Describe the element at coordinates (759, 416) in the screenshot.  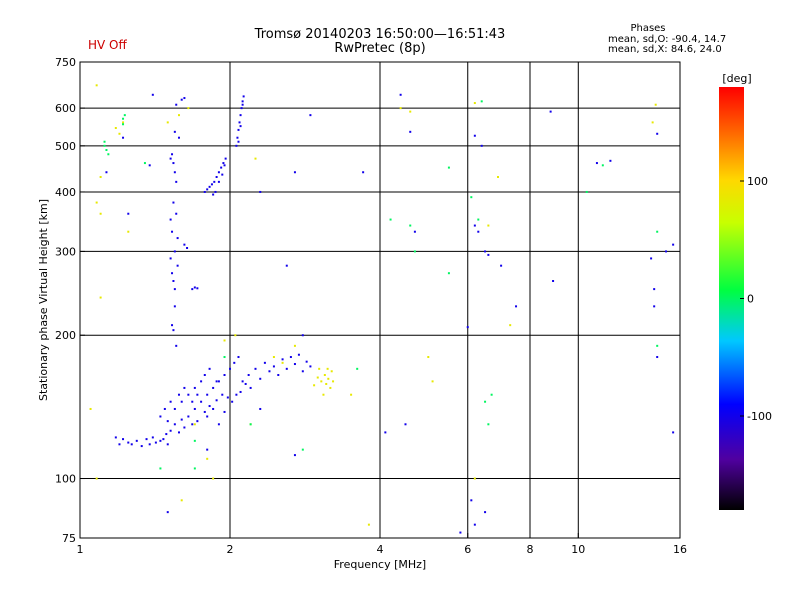
I see `colorbar-tick-label: -100` at that location.